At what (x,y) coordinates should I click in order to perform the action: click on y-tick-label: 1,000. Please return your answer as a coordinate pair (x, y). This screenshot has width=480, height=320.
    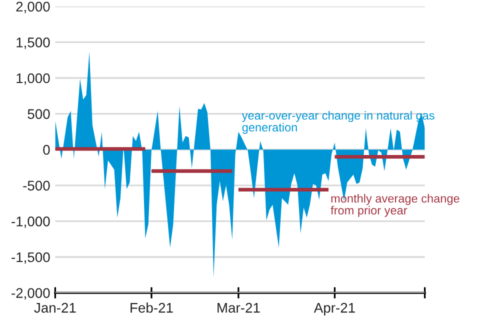
    Looking at the image, I should click on (33, 79).